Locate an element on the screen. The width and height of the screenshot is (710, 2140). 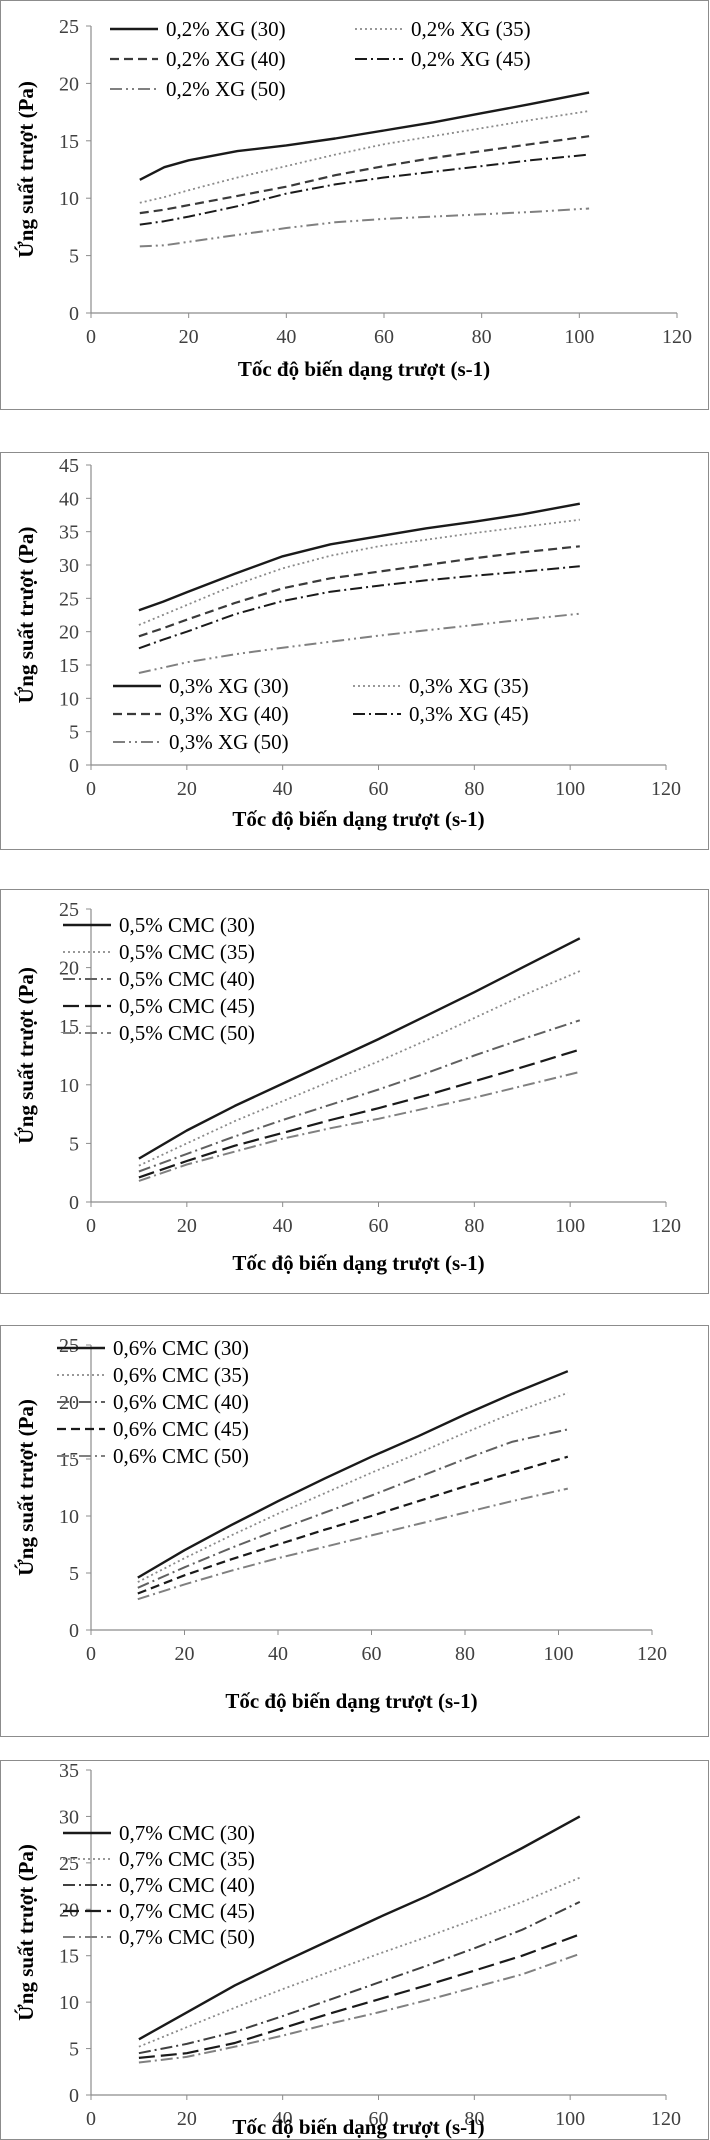
legend-label-3: 0,2% XG (40) is located at coordinates (226, 59).